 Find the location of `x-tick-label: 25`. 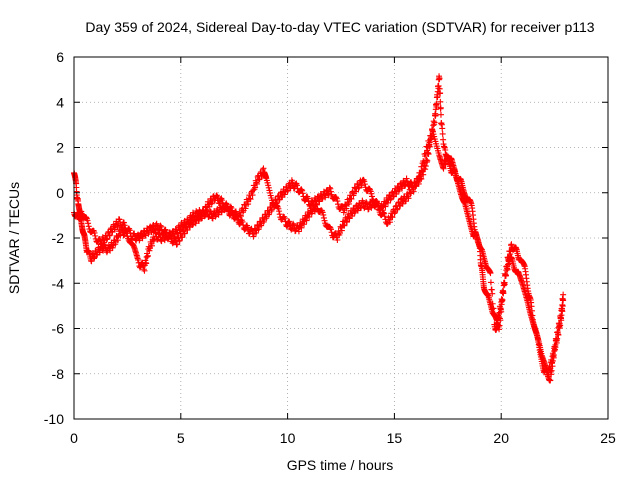

x-tick-label: 25 is located at coordinates (608, 438).